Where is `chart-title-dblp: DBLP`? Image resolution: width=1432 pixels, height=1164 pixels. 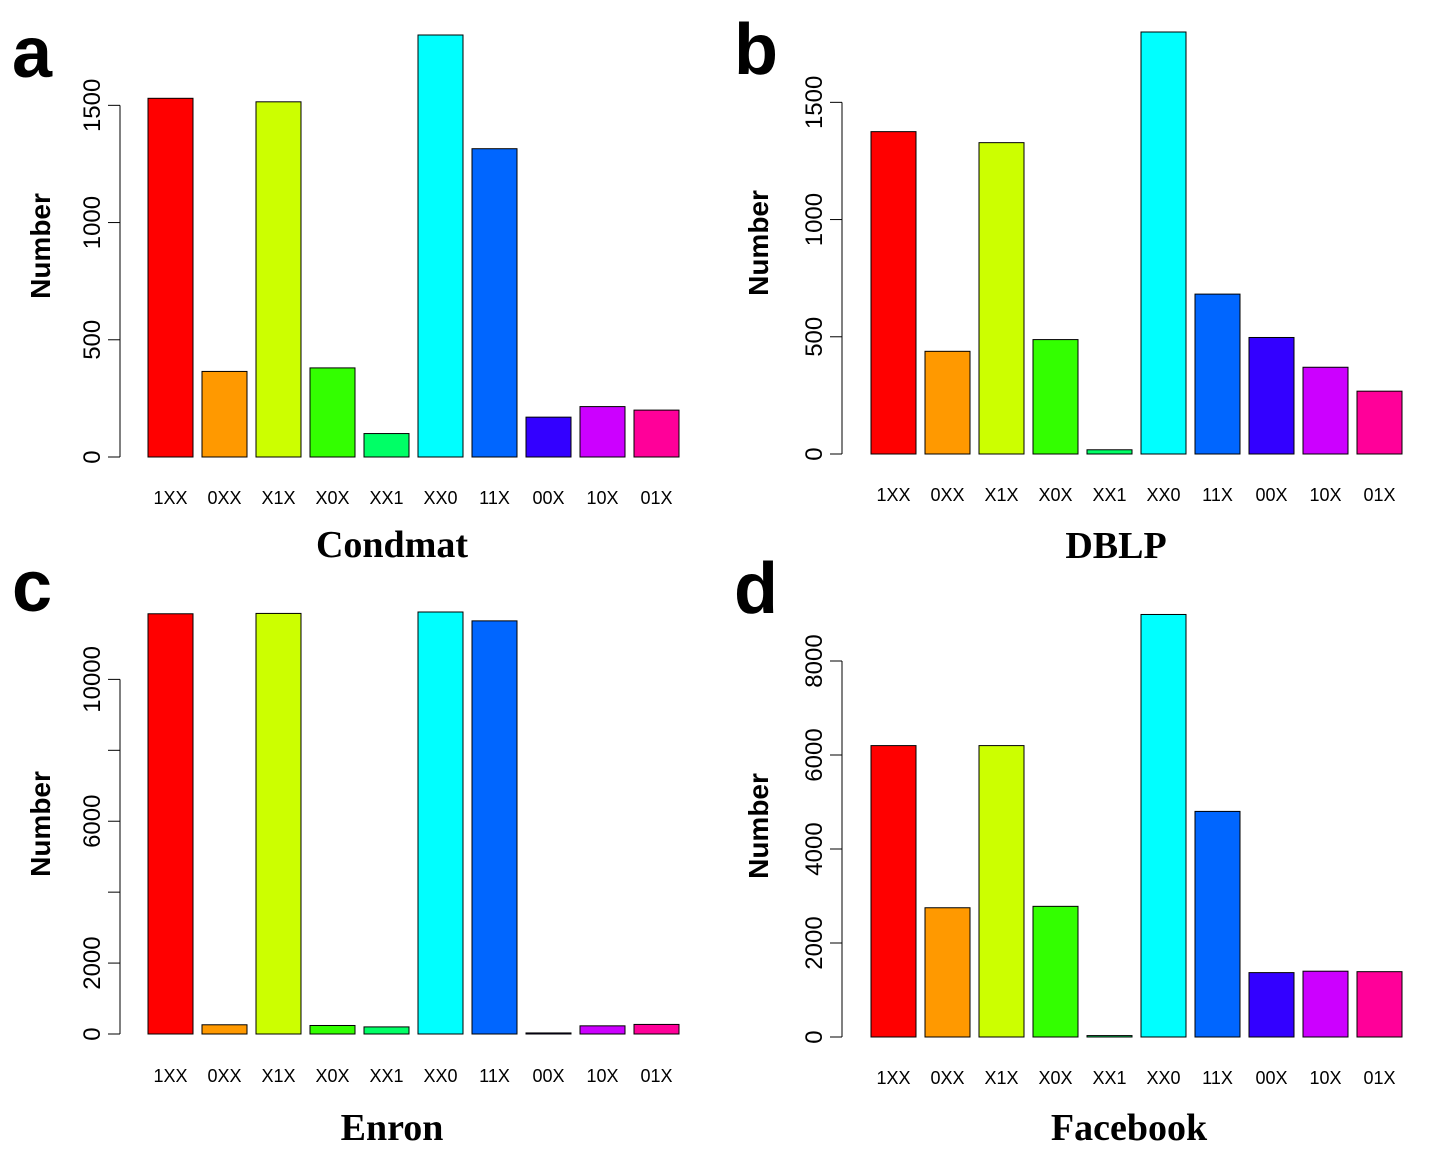
chart-title-dblp: DBLP is located at coordinates (1115, 546).